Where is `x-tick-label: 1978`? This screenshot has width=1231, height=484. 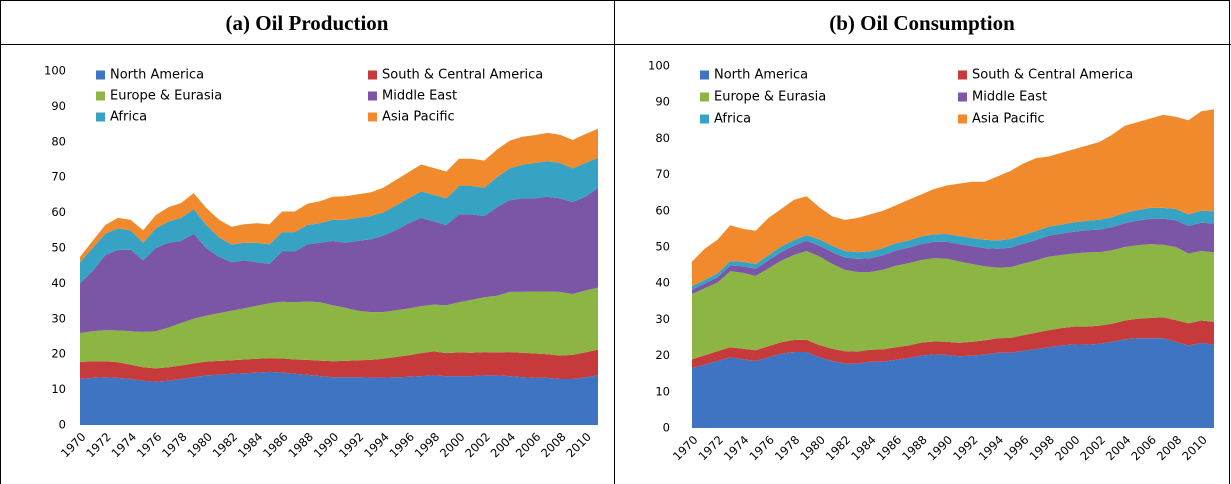 x-tick-label: 1978 is located at coordinates (174, 445).